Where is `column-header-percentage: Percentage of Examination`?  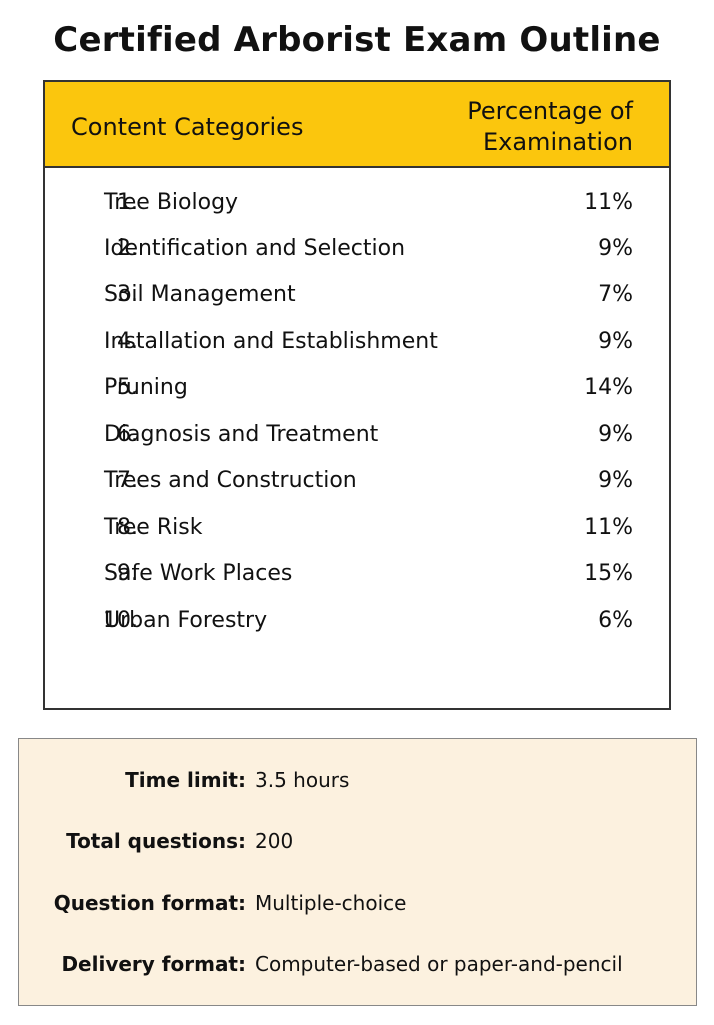
column-header-percentage: Percentage of Examination is located at coordinates (523, 127).